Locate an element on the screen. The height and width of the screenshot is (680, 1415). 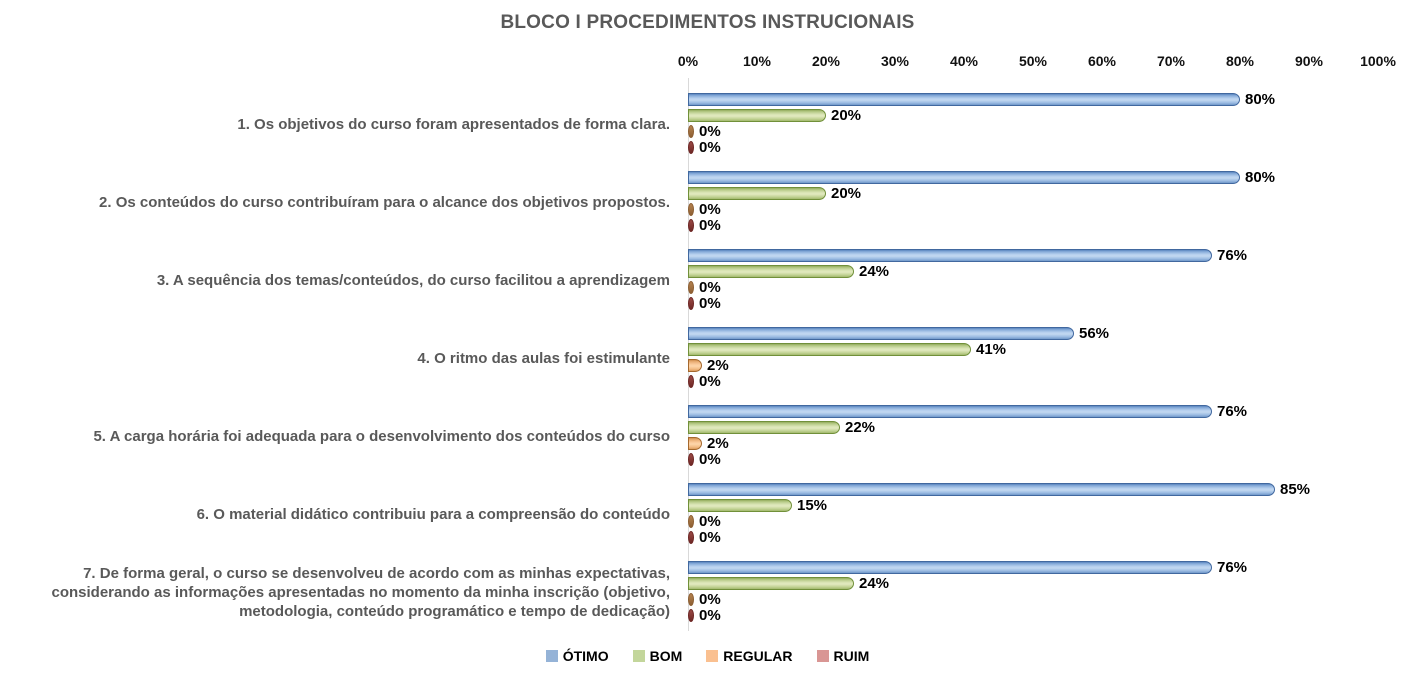
x-axis-tick: 80% is located at coordinates (1240, 61).